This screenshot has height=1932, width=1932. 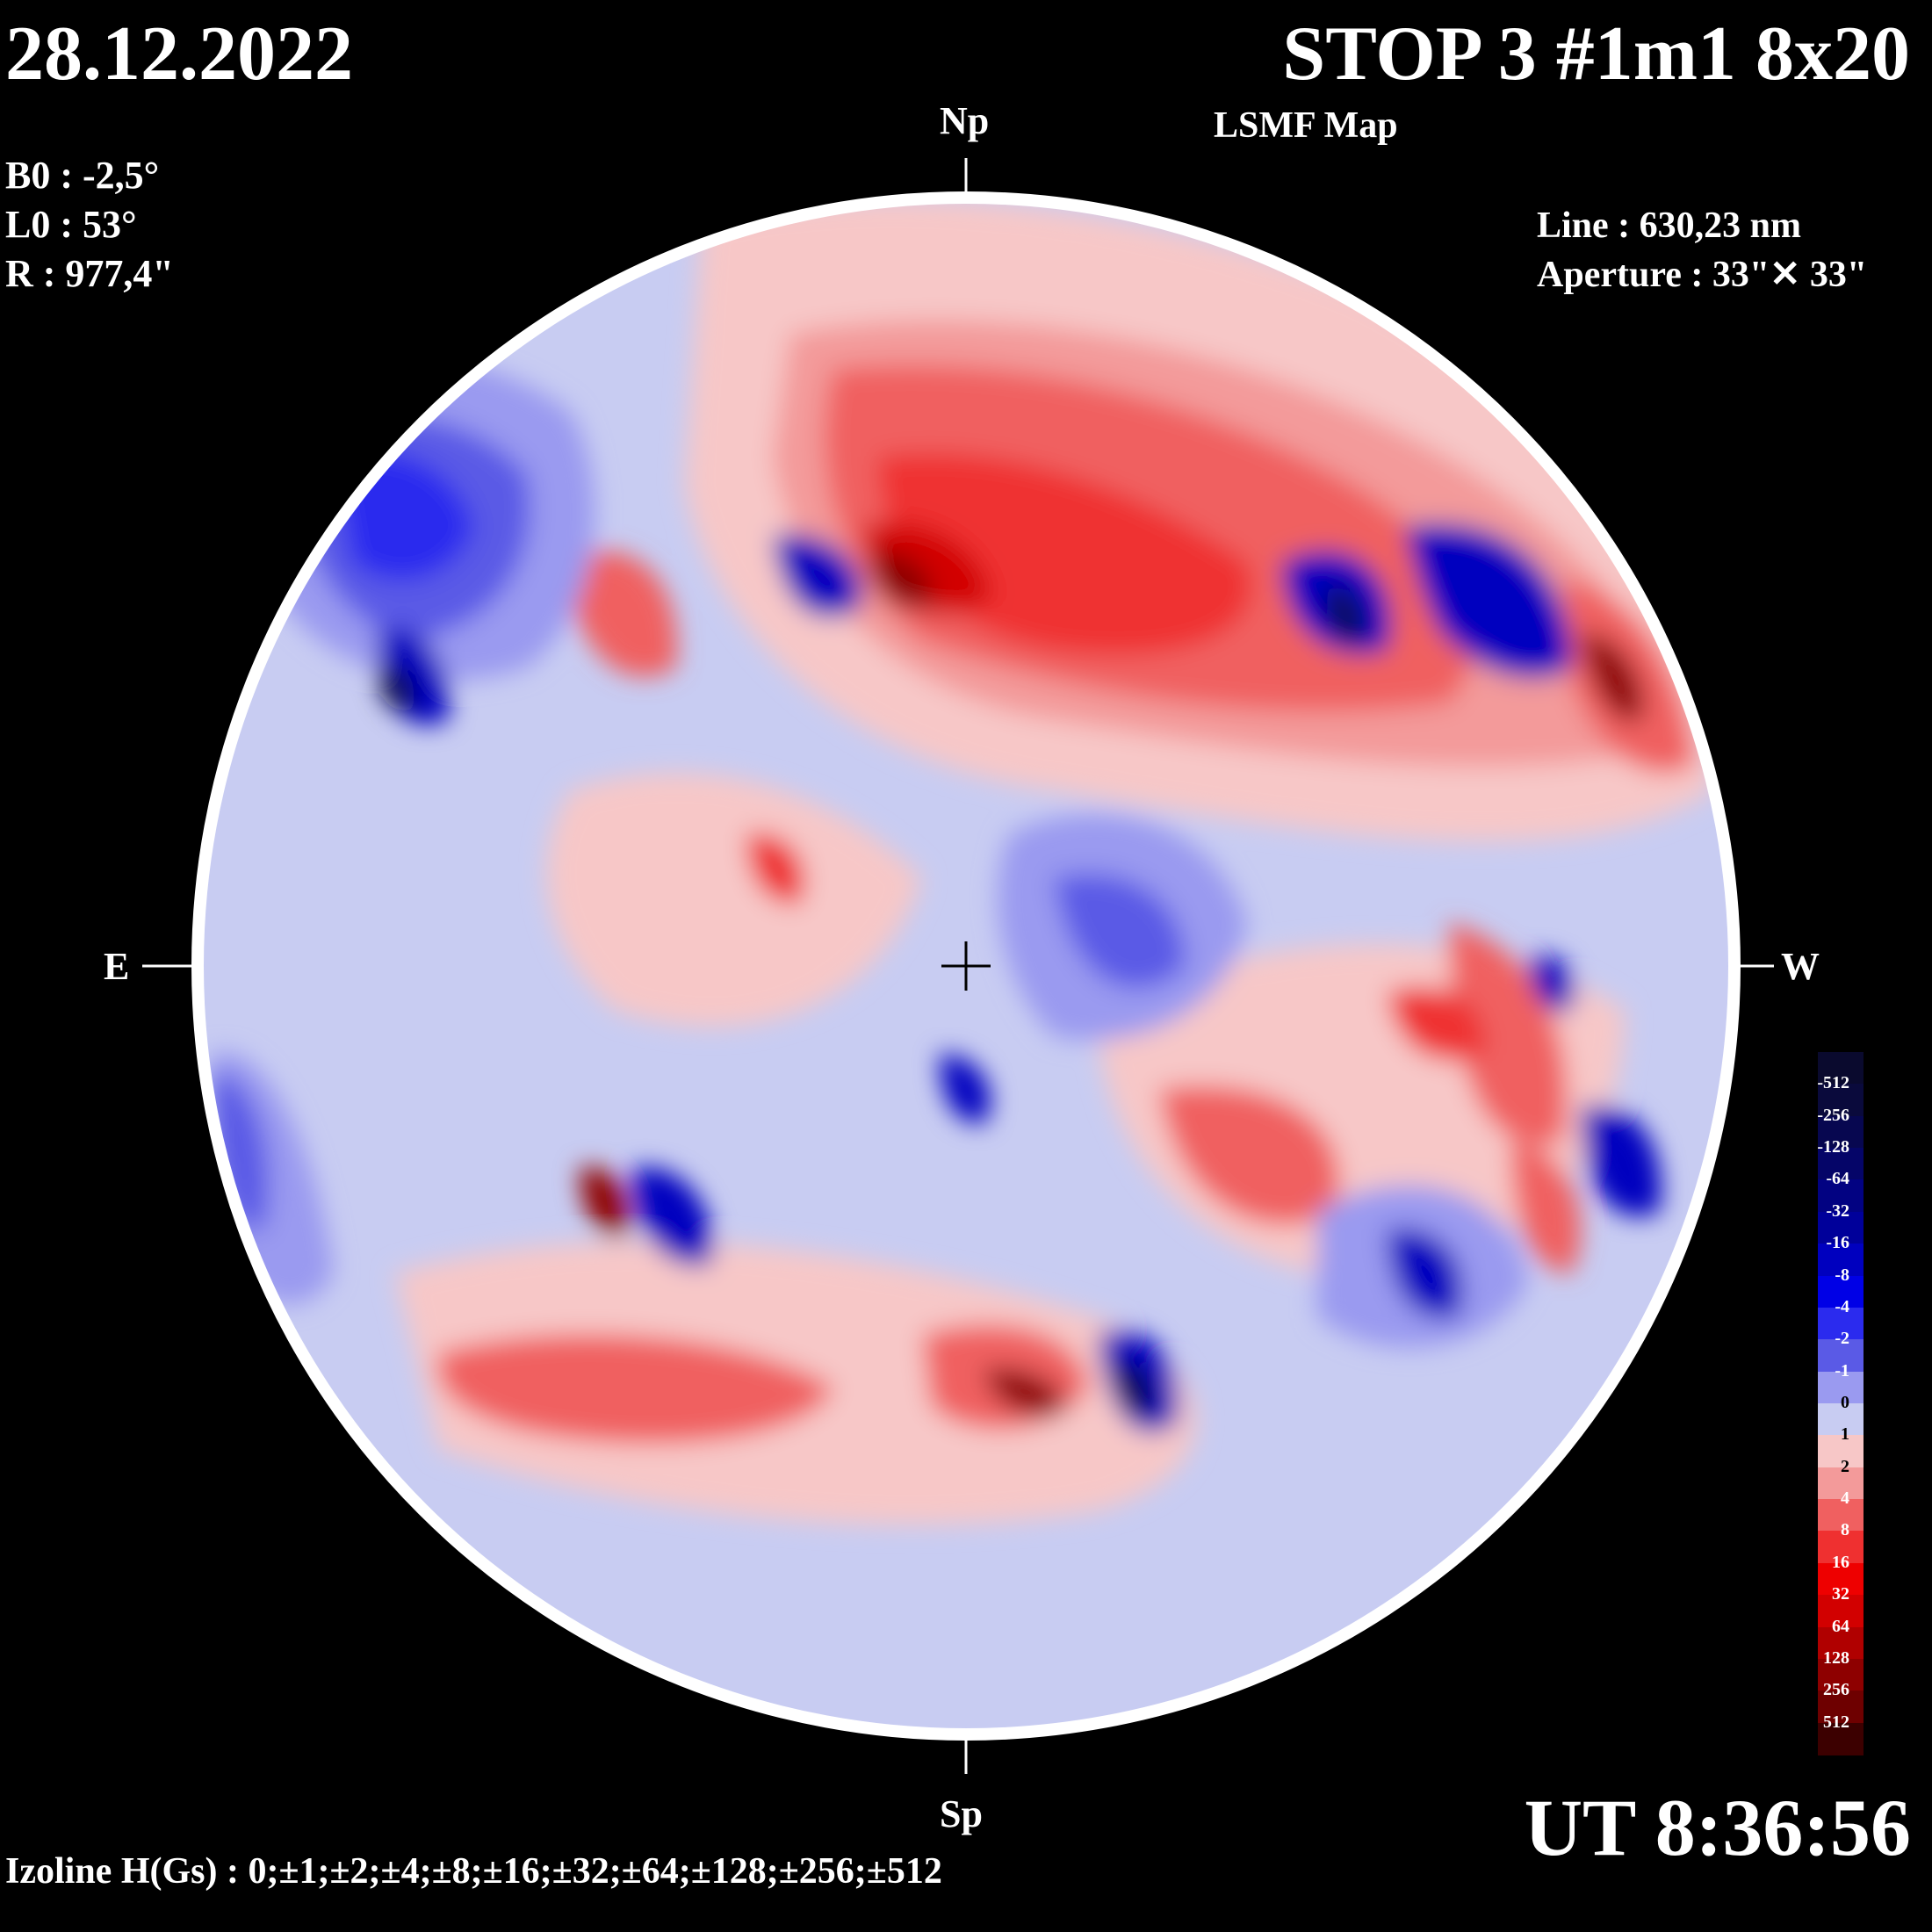 I want to click on scale-label: -512, so click(x=1833, y=1083).